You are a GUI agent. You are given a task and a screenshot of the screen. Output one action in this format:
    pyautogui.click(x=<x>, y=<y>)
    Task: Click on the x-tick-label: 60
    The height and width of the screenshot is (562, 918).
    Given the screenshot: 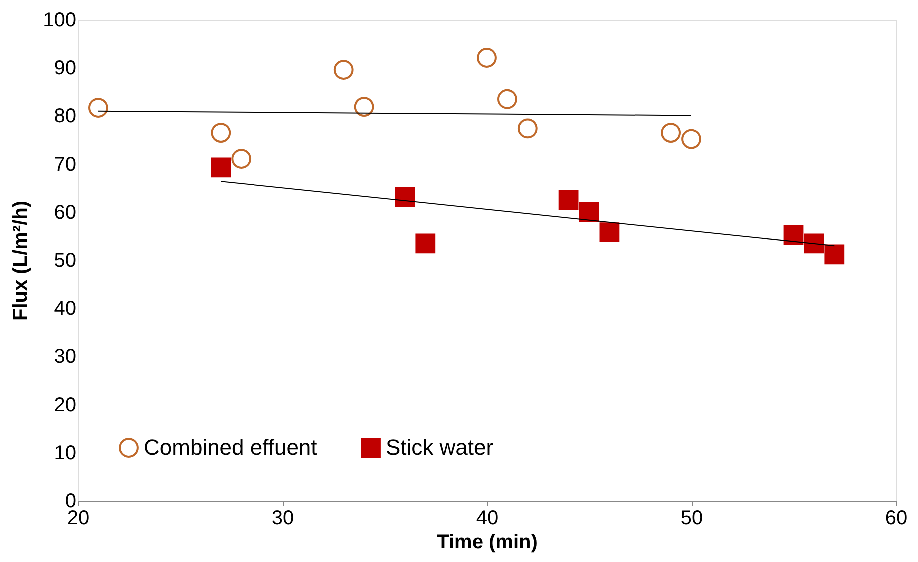 What is the action you would take?
    pyautogui.click(x=896, y=519)
    